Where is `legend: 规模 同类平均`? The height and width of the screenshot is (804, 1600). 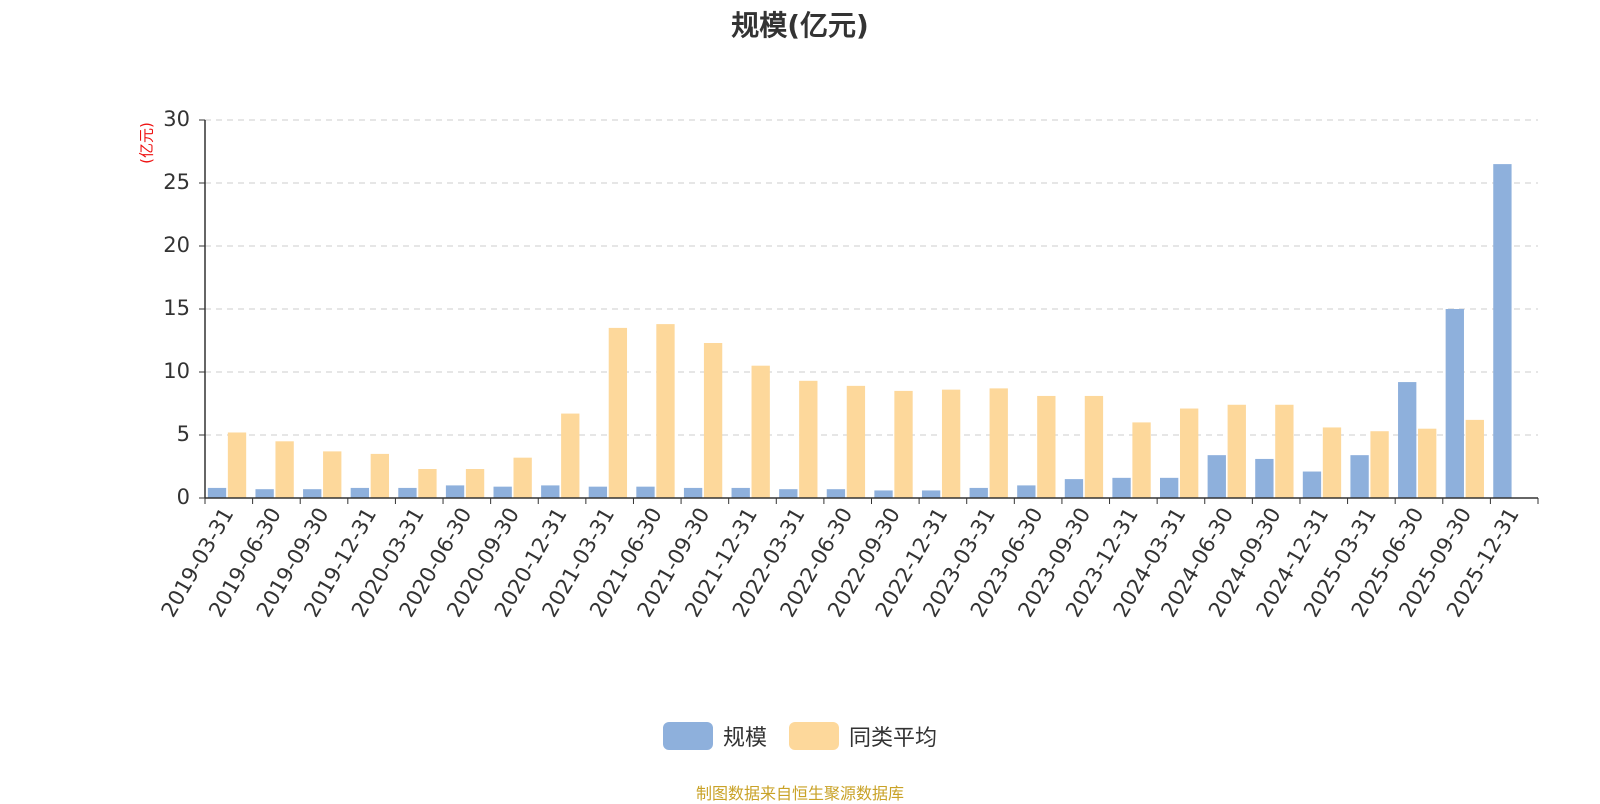
legend: 规模 同类平均 is located at coordinates (800, 736).